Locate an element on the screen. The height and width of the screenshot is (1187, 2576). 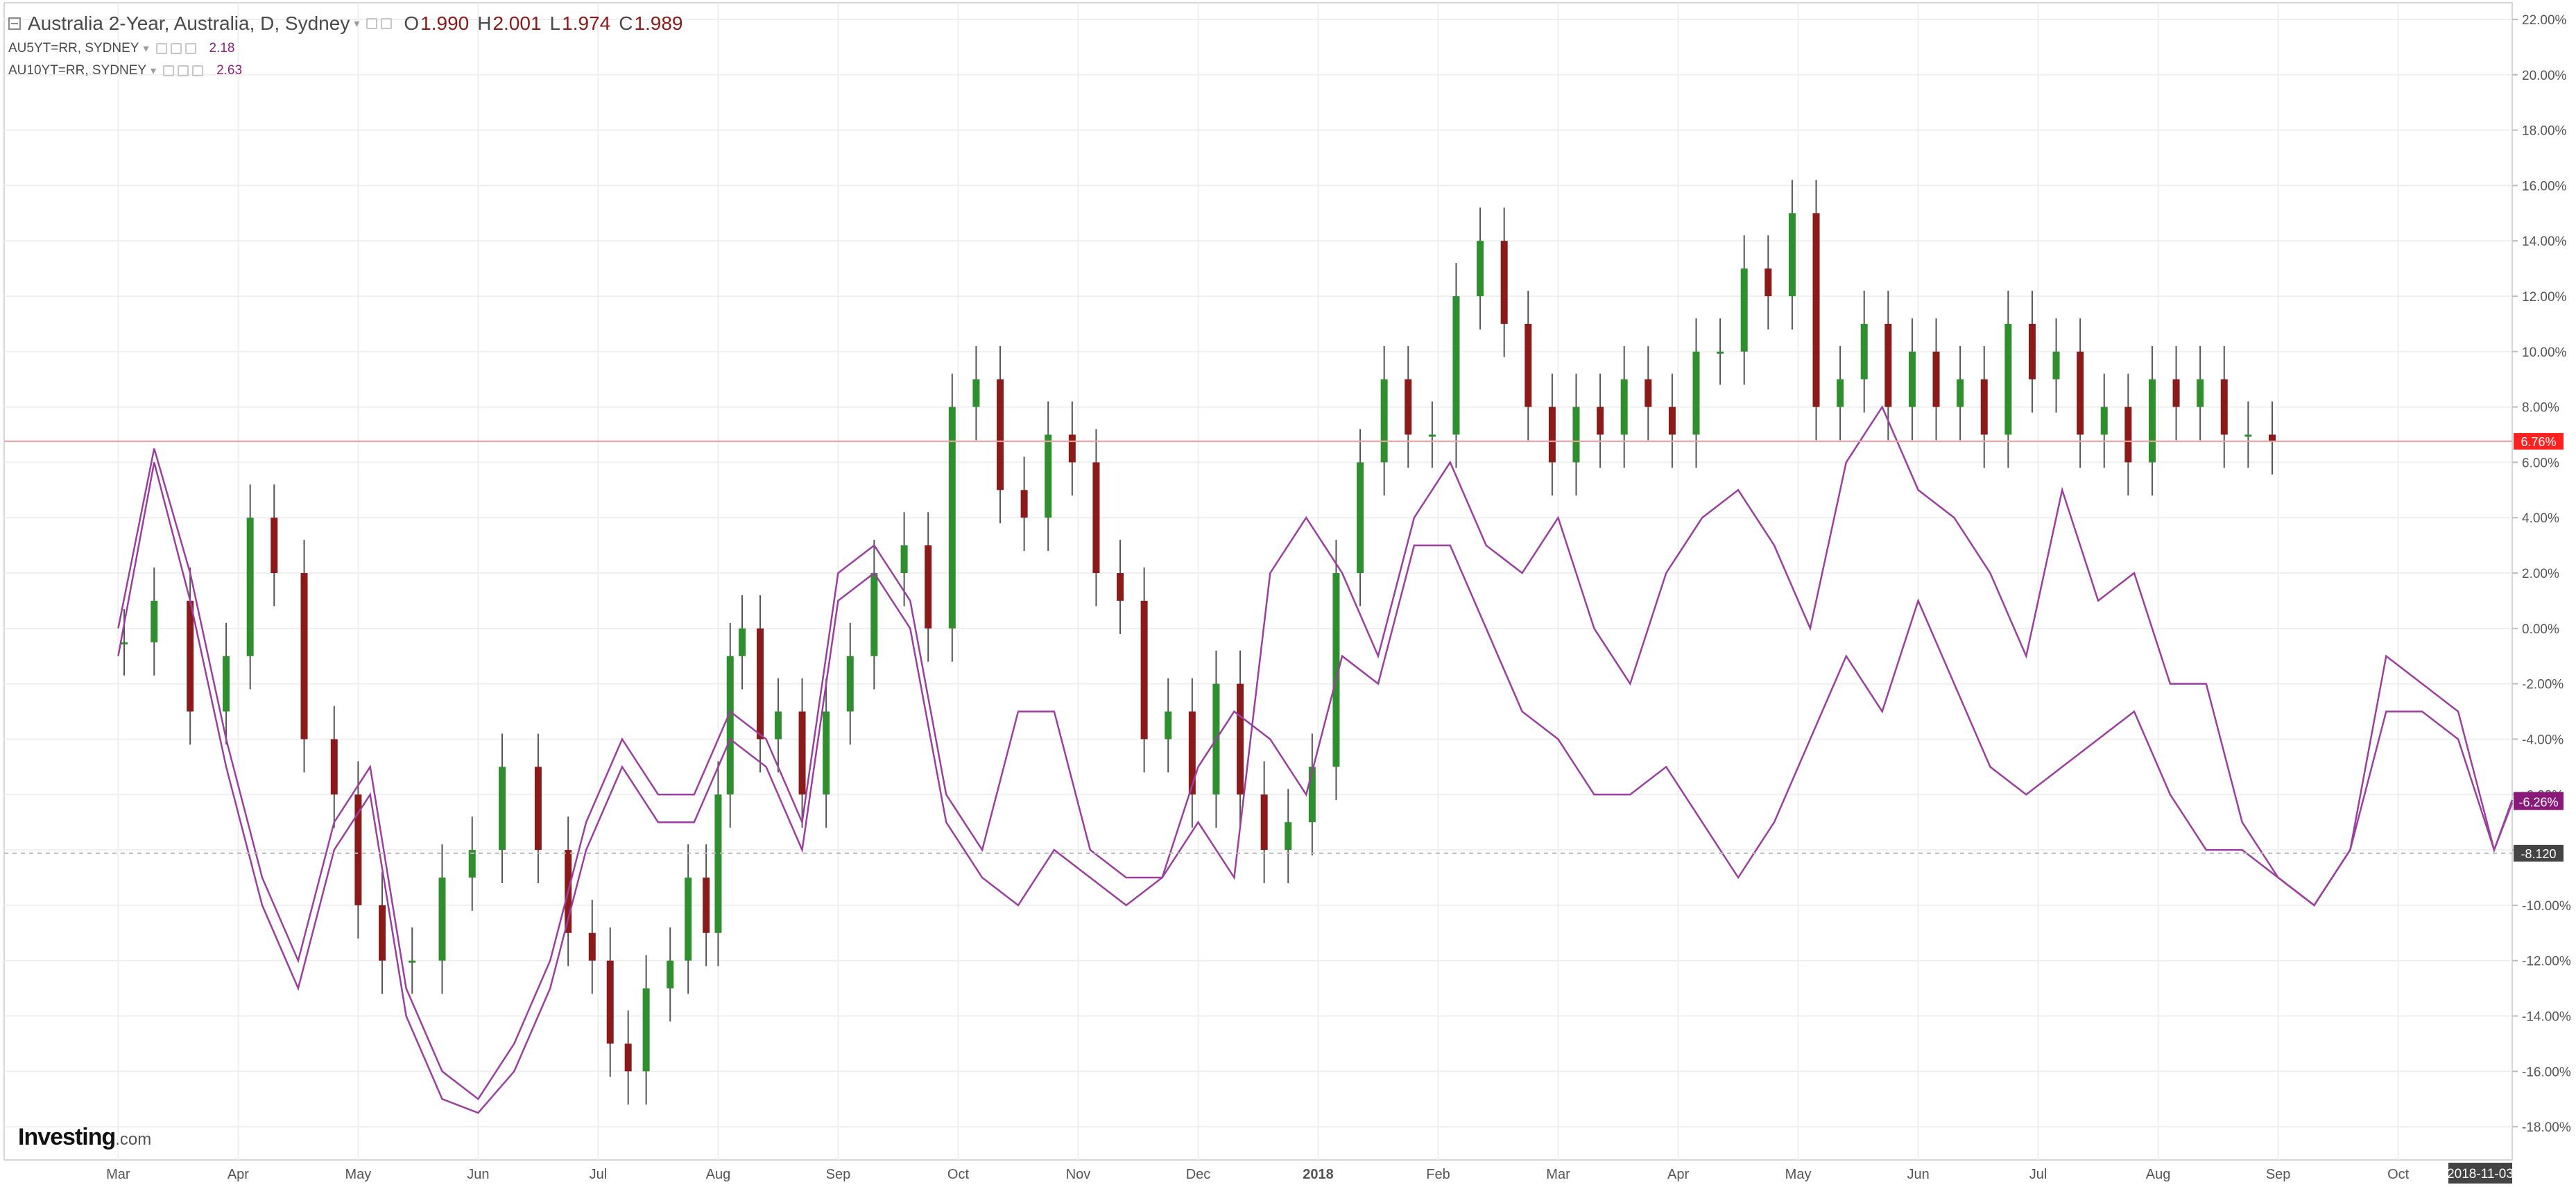
y-tick-label: 20.00% is located at coordinates (2544, 76).